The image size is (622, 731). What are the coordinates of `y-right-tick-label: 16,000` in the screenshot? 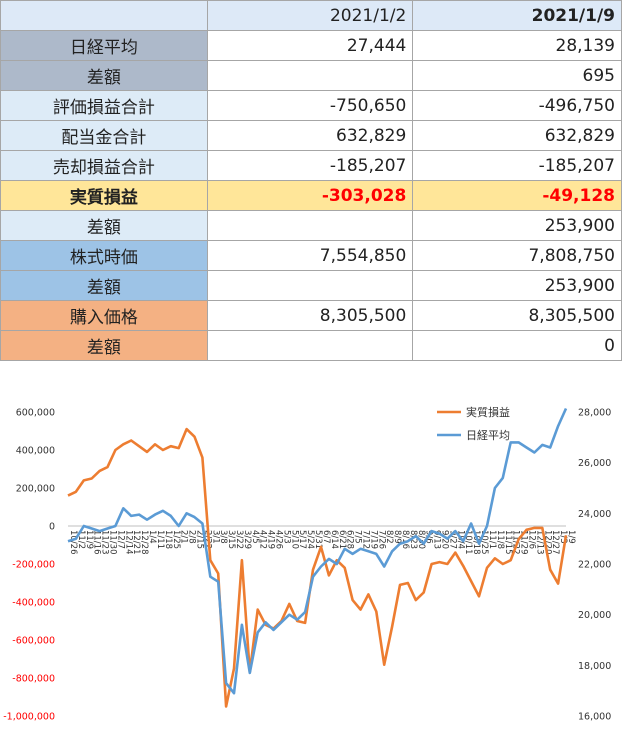 It's located at (594, 717).